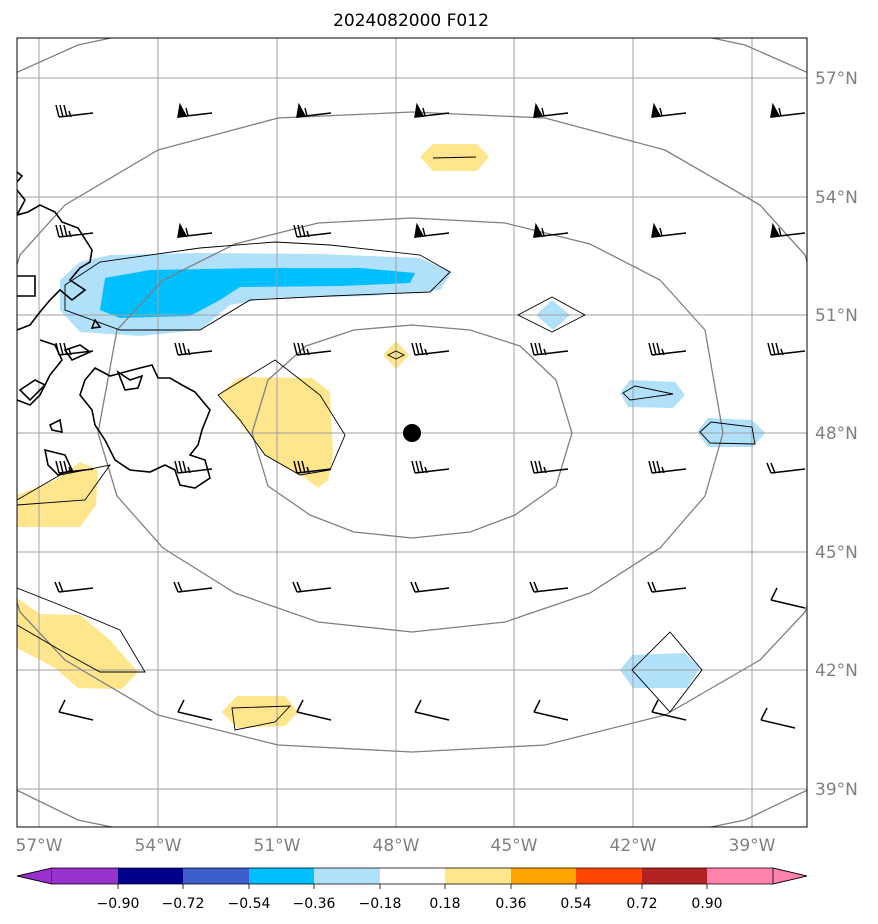 Image resolution: width=878 pixels, height=924 pixels. I want to click on colorbar-tick-label: −0.36, so click(314, 904).